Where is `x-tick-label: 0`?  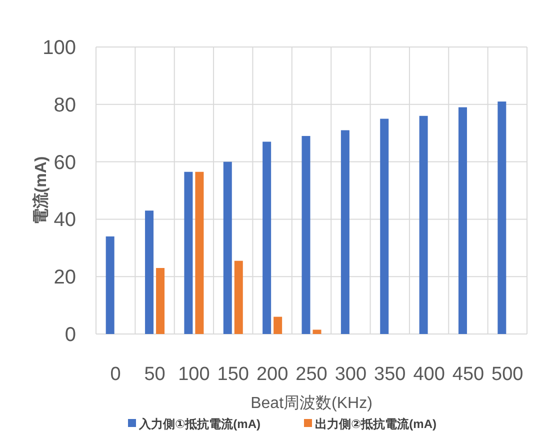 x-tick-label: 0 is located at coordinates (115, 374).